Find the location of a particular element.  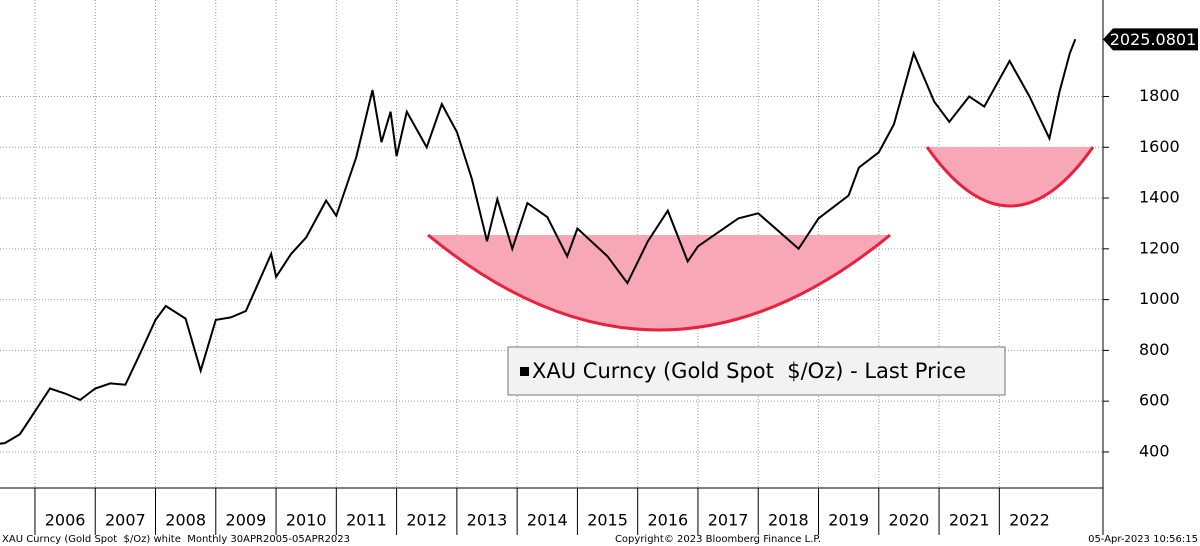

x-tick-label: 2007 is located at coordinates (125, 520).